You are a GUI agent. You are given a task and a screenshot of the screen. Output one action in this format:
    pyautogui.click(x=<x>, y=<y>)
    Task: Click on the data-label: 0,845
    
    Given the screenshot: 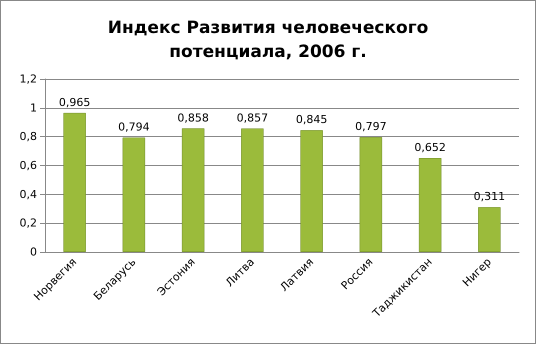 What is the action you would take?
    pyautogui.click(x=312, y=119)
    